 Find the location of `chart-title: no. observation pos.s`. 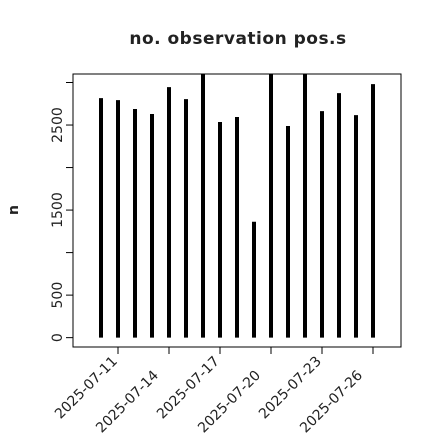

chart-title: no. observation pos.s is located at coordinates (237, 39).